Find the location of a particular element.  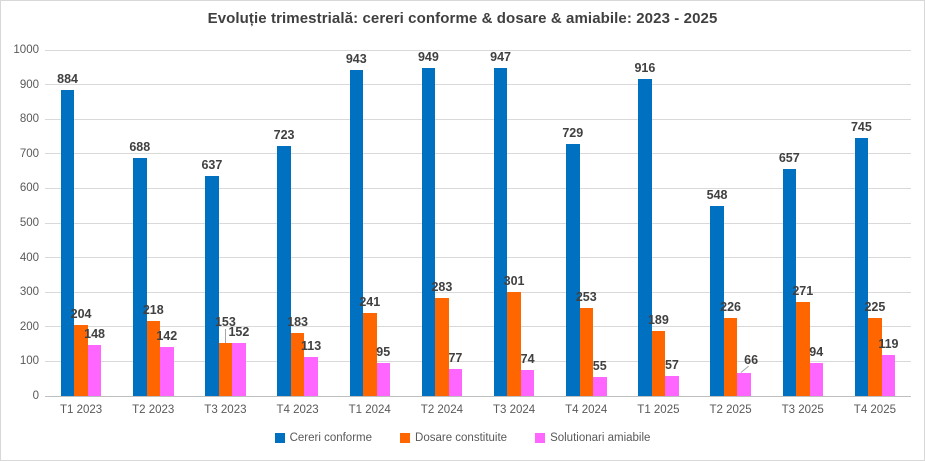

data-label: 226 is located at coordinates (730, 306).